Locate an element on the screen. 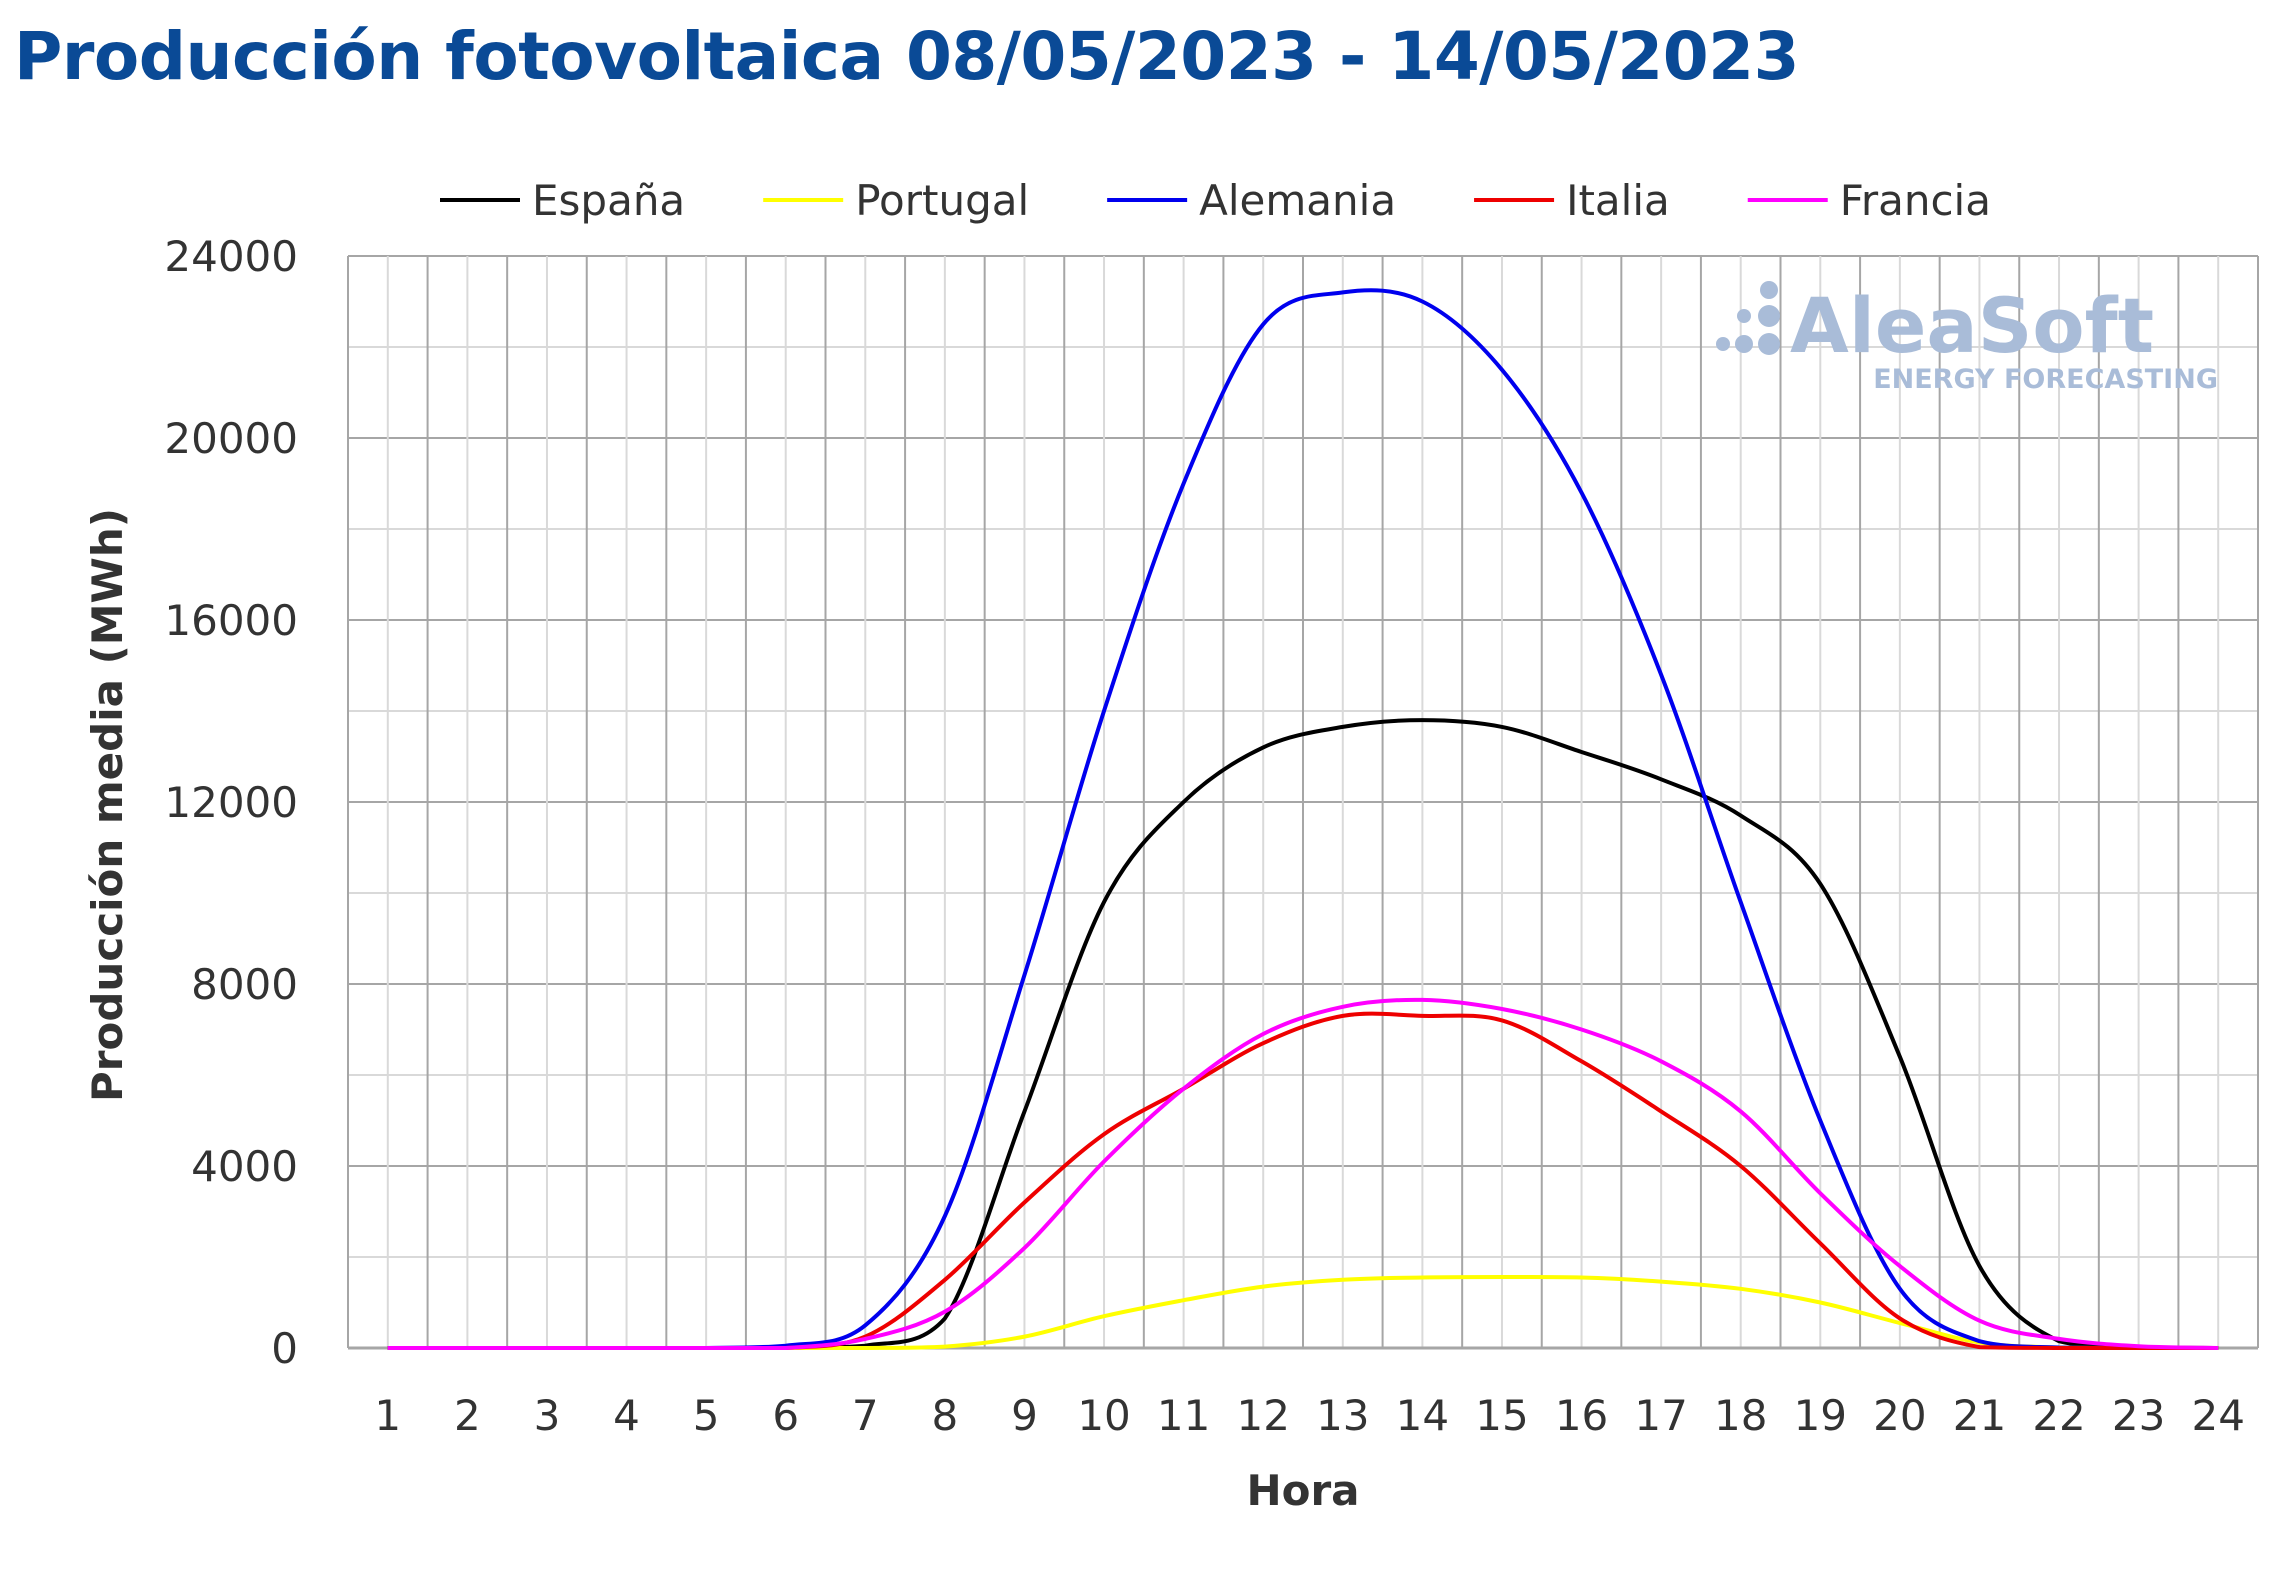 The width and height of the screenshot is (2282, 1589). x-axis-title: Hora is located at coordinates (1302, 1490).